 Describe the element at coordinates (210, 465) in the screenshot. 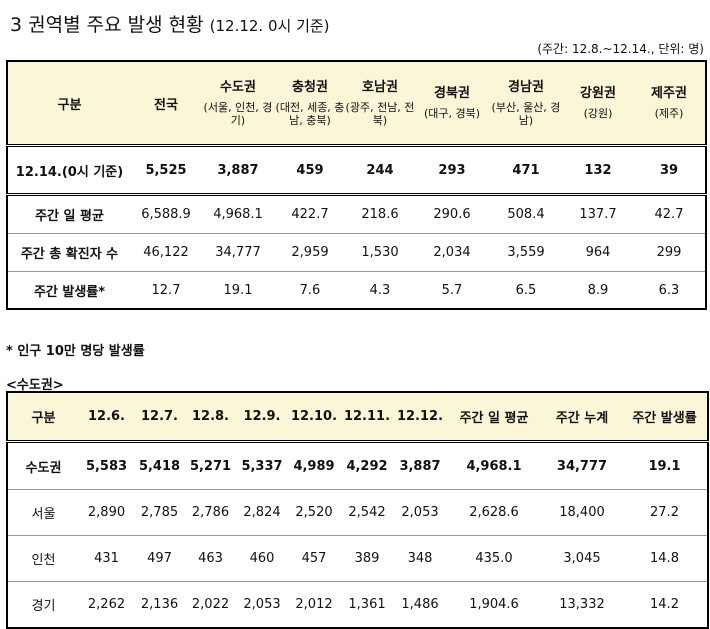

I see `cell: 5,271` at that location.